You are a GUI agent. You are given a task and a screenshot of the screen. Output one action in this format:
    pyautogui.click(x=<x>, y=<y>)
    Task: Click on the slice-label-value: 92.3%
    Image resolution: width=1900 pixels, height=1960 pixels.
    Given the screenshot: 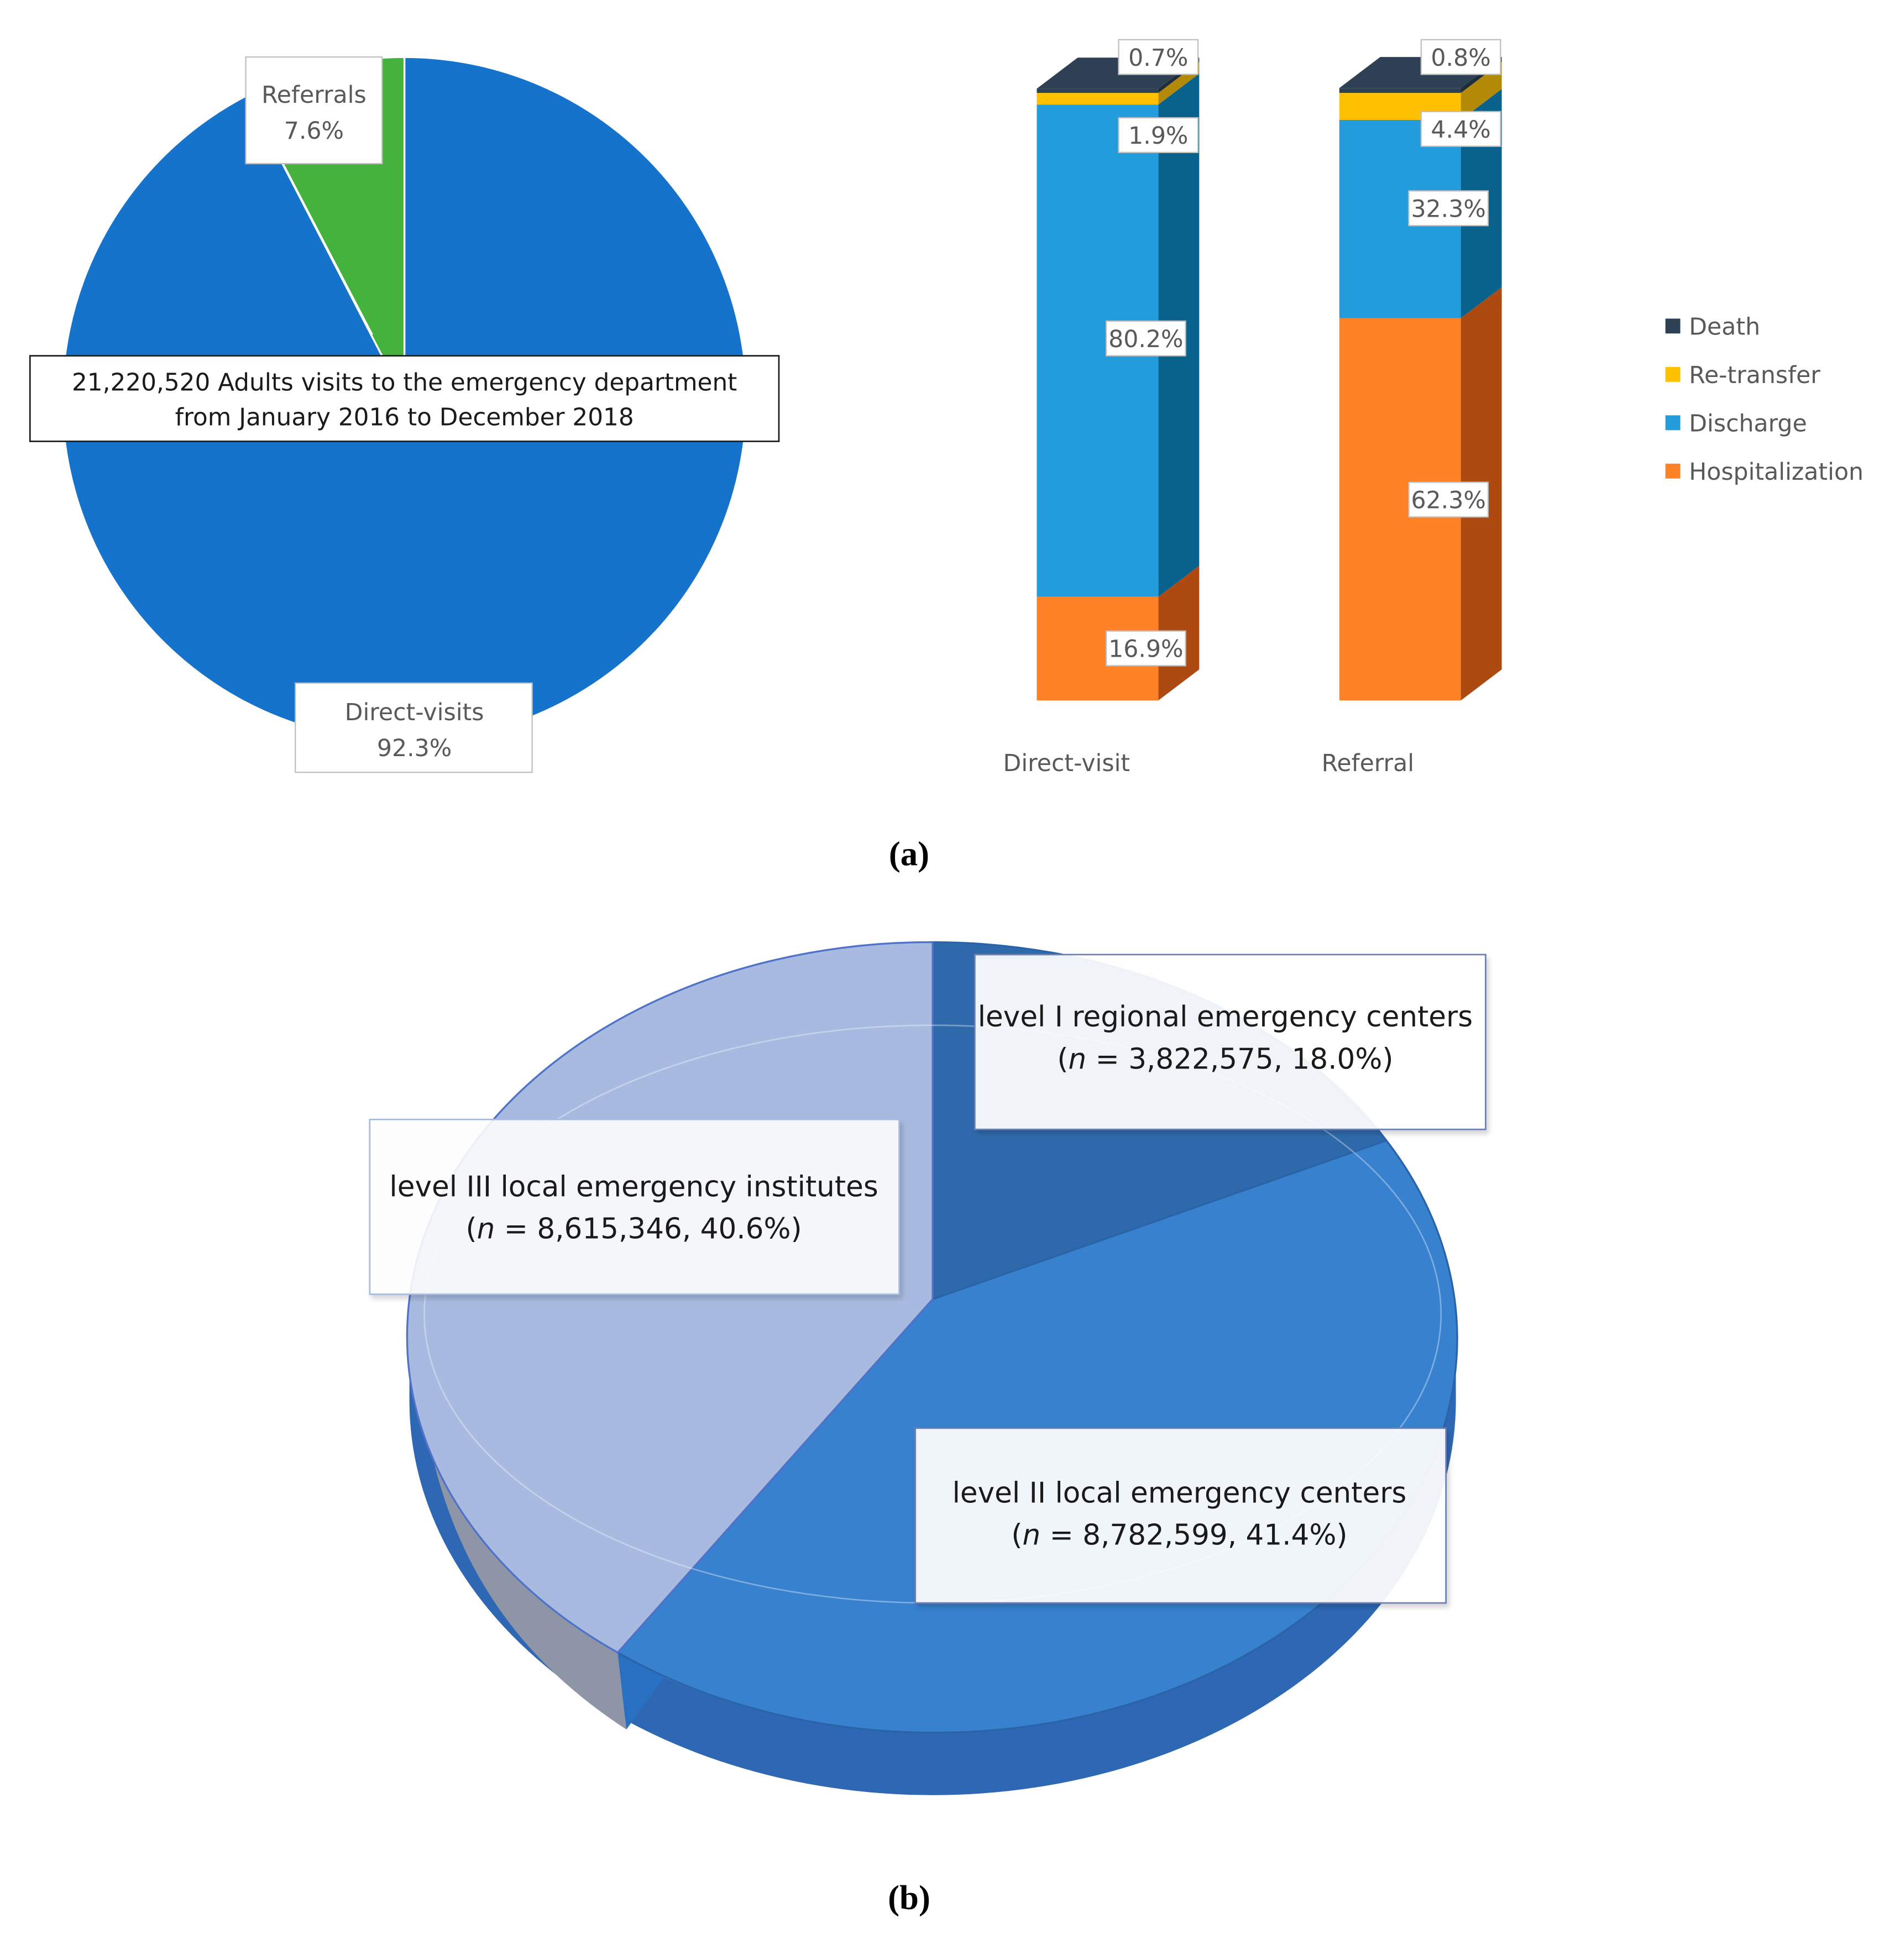 What is the action you would take?
    pyautogui.click(x=414, y=749)
    